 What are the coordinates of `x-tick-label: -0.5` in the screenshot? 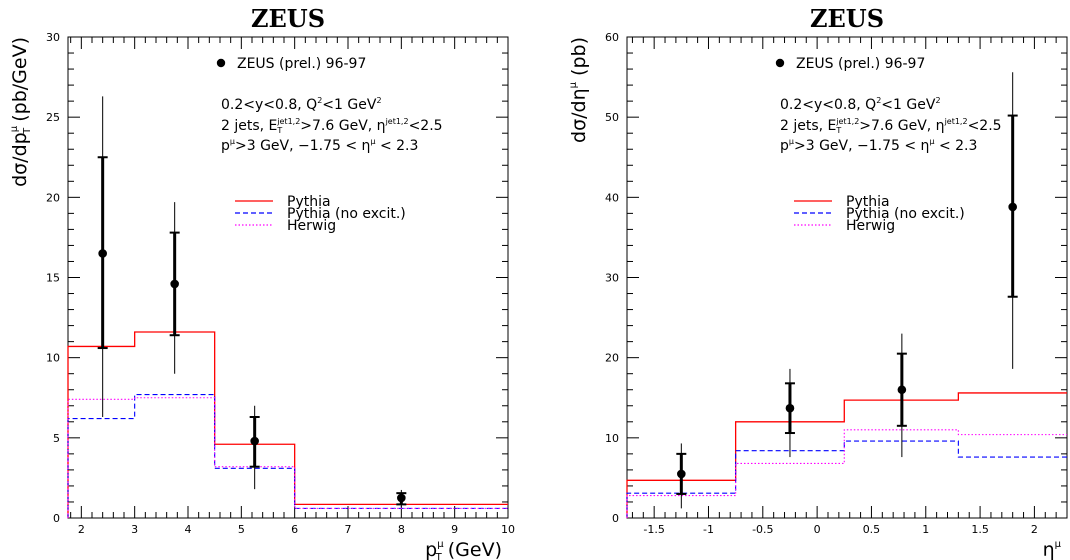 It's located at (762, 529).